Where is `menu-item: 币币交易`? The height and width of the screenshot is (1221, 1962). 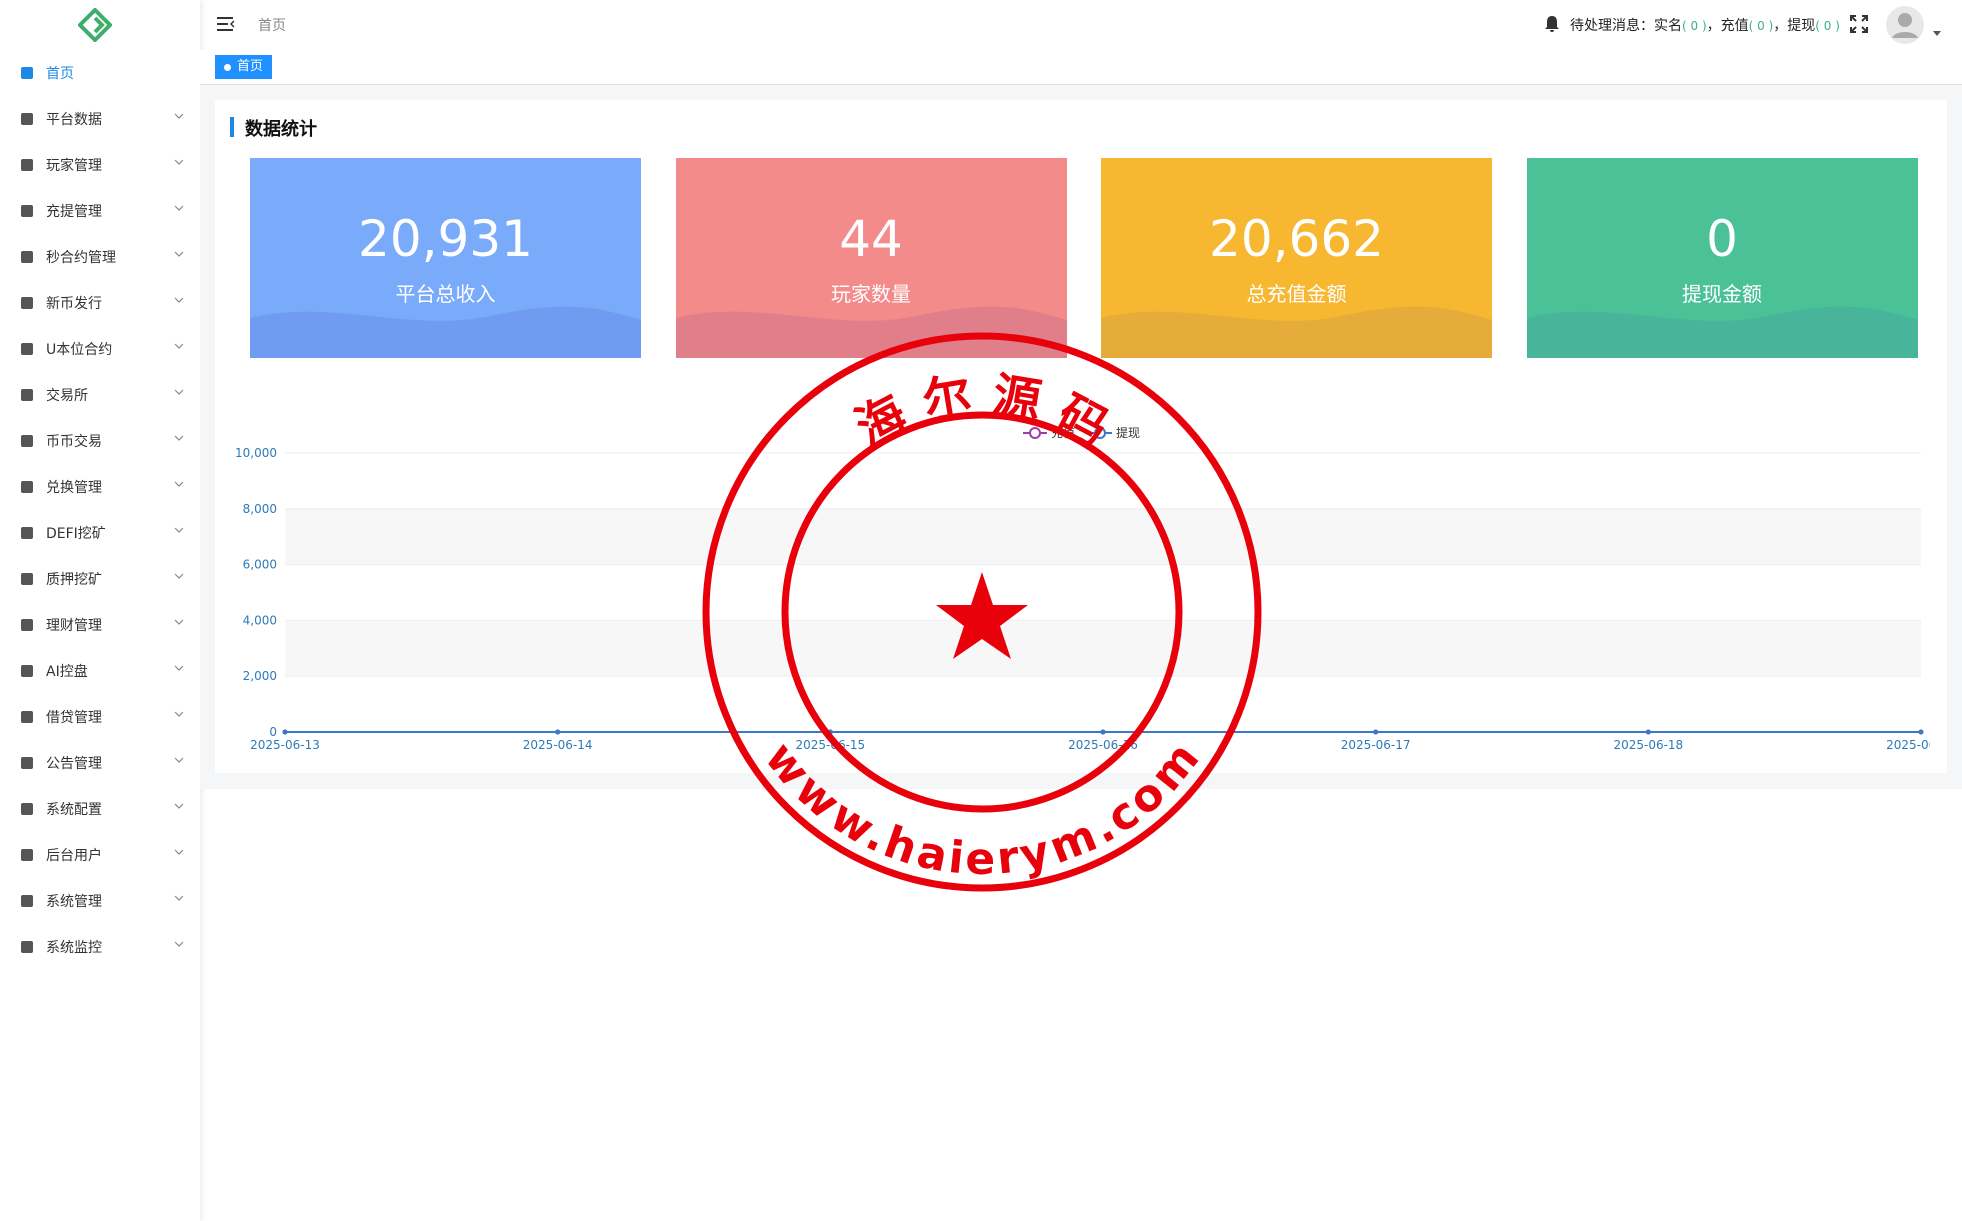 menu-item: 币币交易 is located at coordinates (100, 441).